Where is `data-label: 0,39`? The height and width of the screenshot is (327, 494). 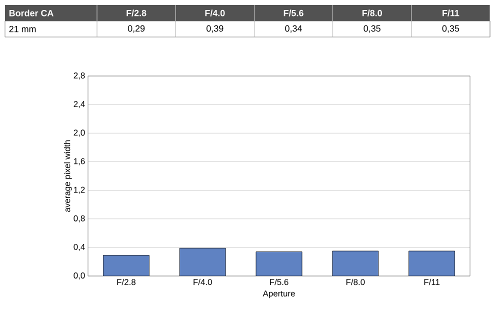 data-label: 0,39 is located at coordinates (215, 29).